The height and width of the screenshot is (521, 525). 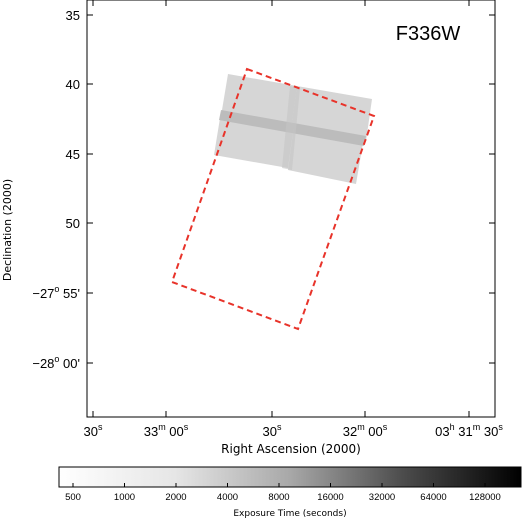 I want to click on x-axis-label: Right Ascension (2000), so click(x=291, y=449).